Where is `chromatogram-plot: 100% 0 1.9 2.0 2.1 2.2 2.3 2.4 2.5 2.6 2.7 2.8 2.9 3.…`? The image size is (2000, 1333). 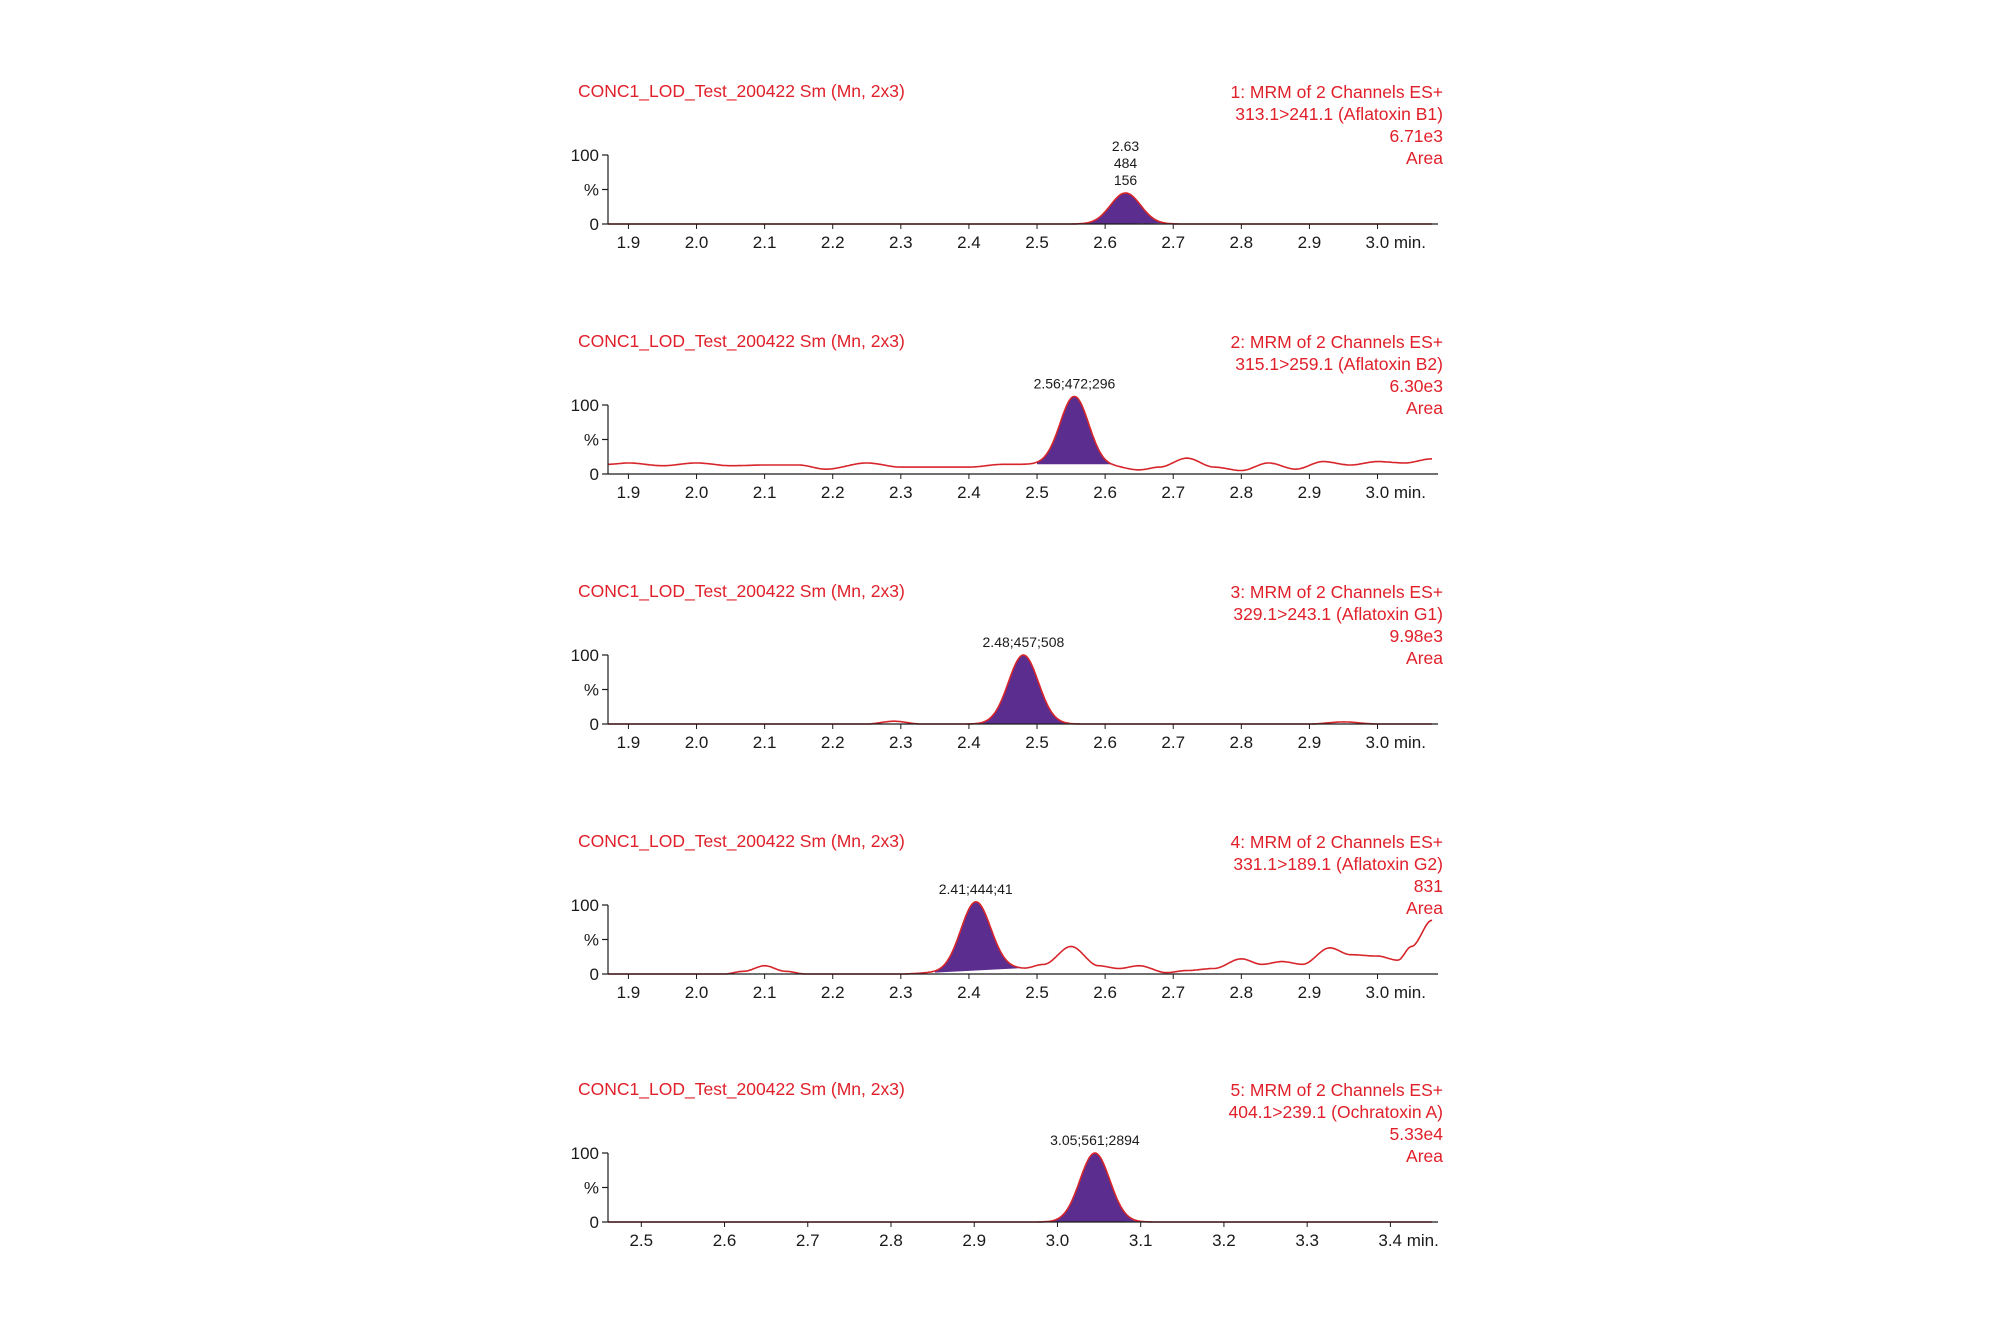
chromatogram-plot: 100% 0 1.9 2.0 2.1 2.2 2.3 2.4 2.5 2.6 2.7 2.8 2.9 3.… is located at coordinates (1004, 195).